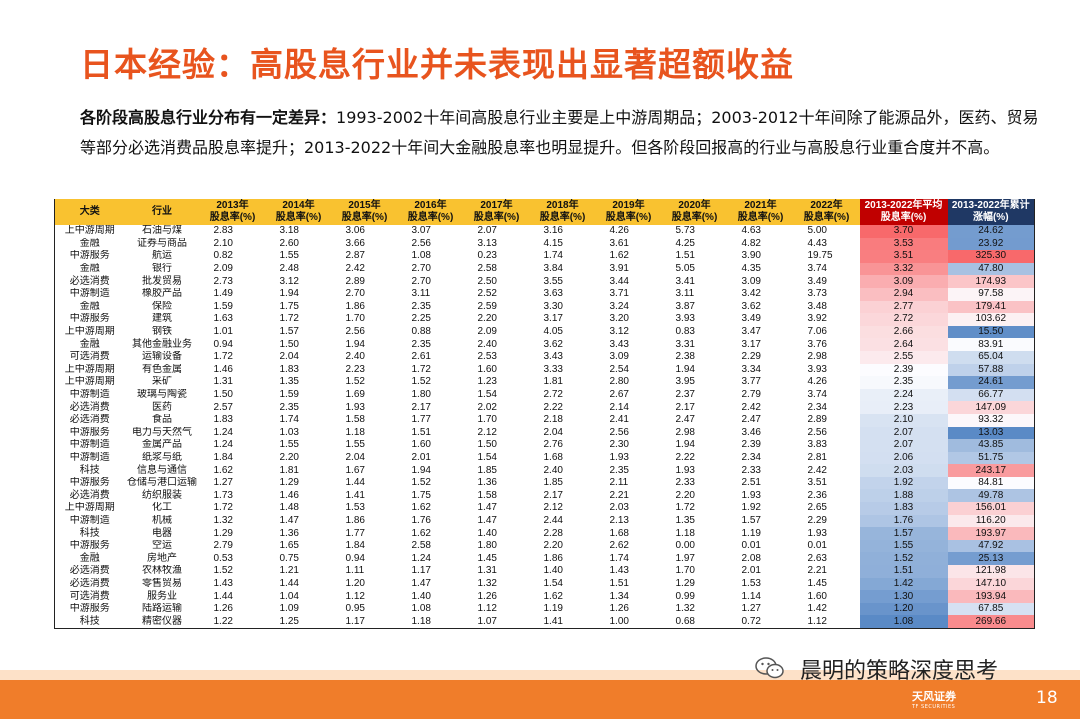 Image resolution: width=1080 pixels, height=719 pixels. I want to click on value-cell: 1.94, so click(421, 470).